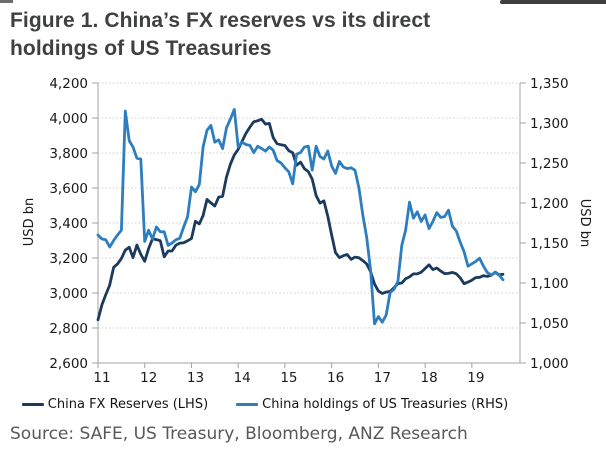  I want to click on x-axis-tick-label: 17, so click(382, 378).